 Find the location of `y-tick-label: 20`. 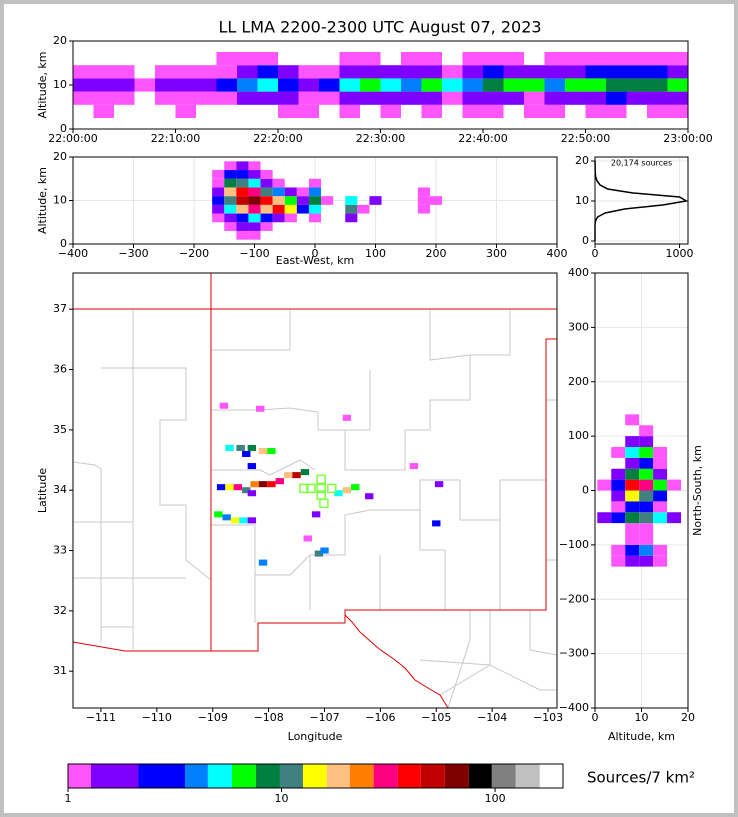

y-tick-label: 20 is located at coordinates (60, 156).